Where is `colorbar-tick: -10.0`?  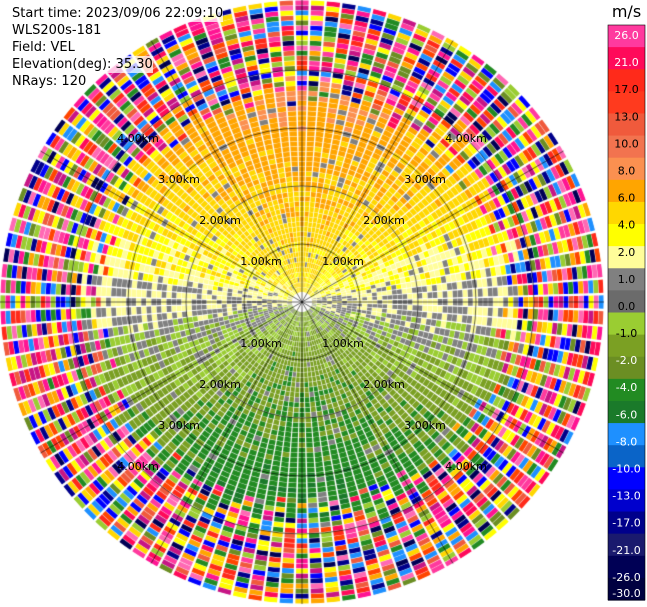
colorbar-tick: -10.0 is located at coordinates (626, 469).